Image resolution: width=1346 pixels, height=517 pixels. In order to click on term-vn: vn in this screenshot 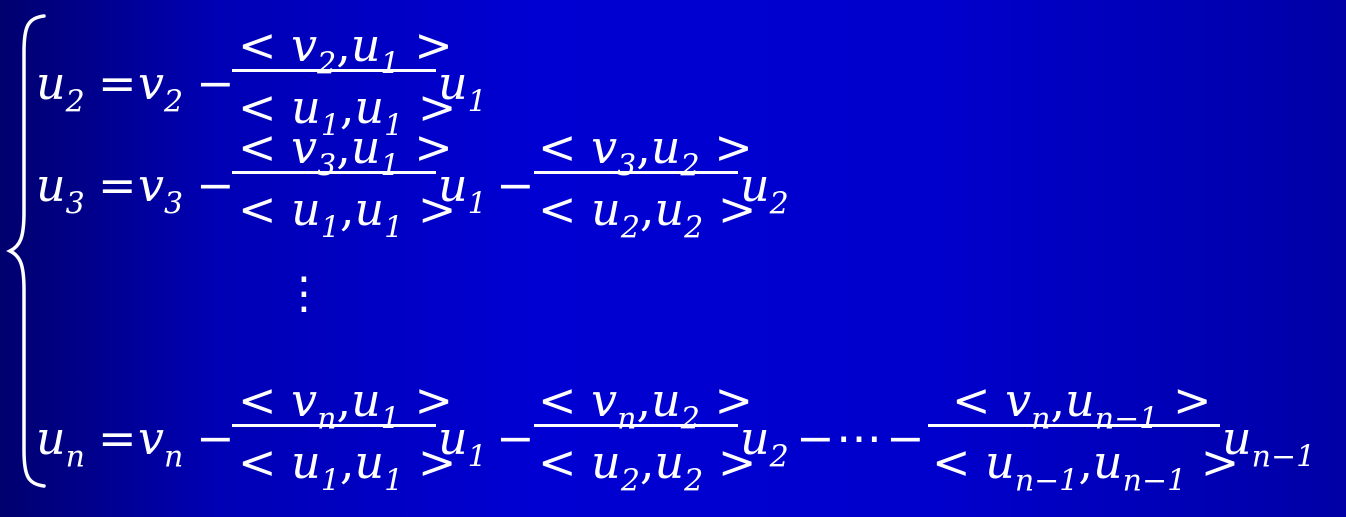, I will do `click(161, 443)`.